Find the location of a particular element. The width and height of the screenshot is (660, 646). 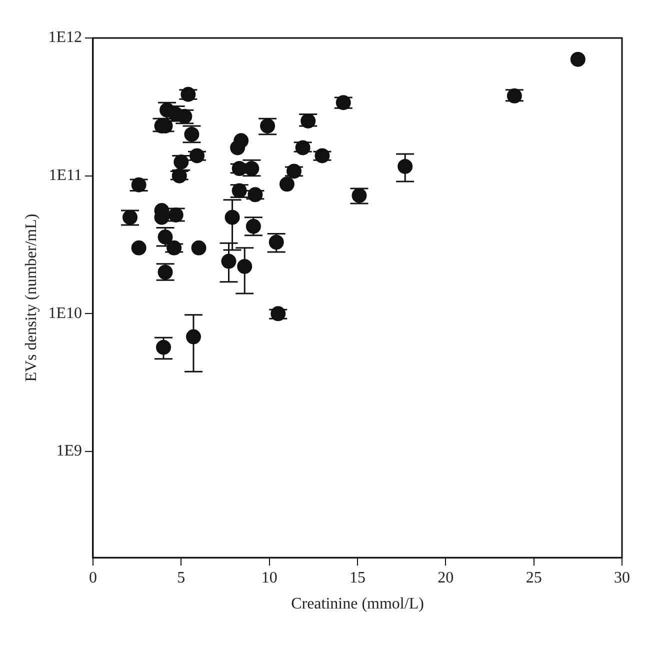

y-tick-label: 1E12 is located at coordinates (65, 37).